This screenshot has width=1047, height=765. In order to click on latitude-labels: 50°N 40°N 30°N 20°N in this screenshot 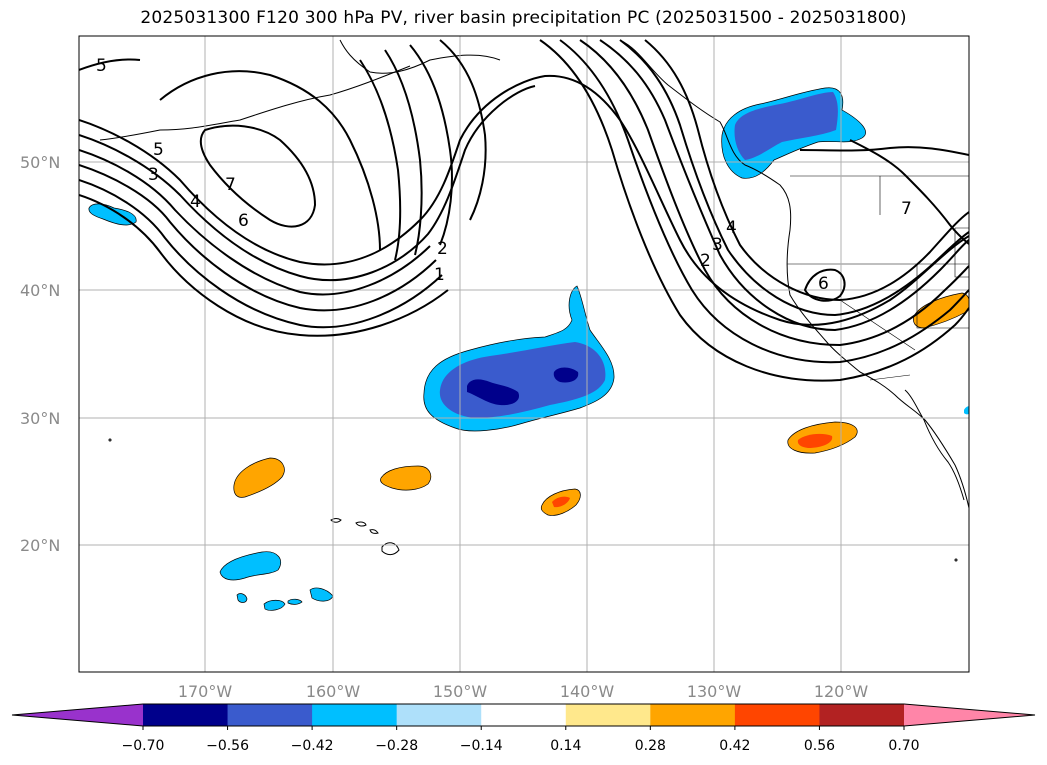, I will do `click(40, 354)`.